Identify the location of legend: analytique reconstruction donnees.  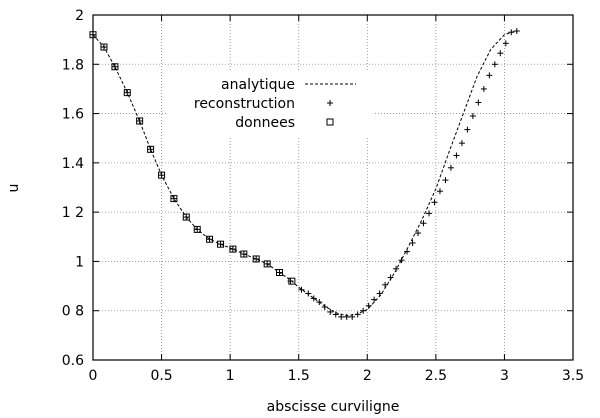
(270, 104).